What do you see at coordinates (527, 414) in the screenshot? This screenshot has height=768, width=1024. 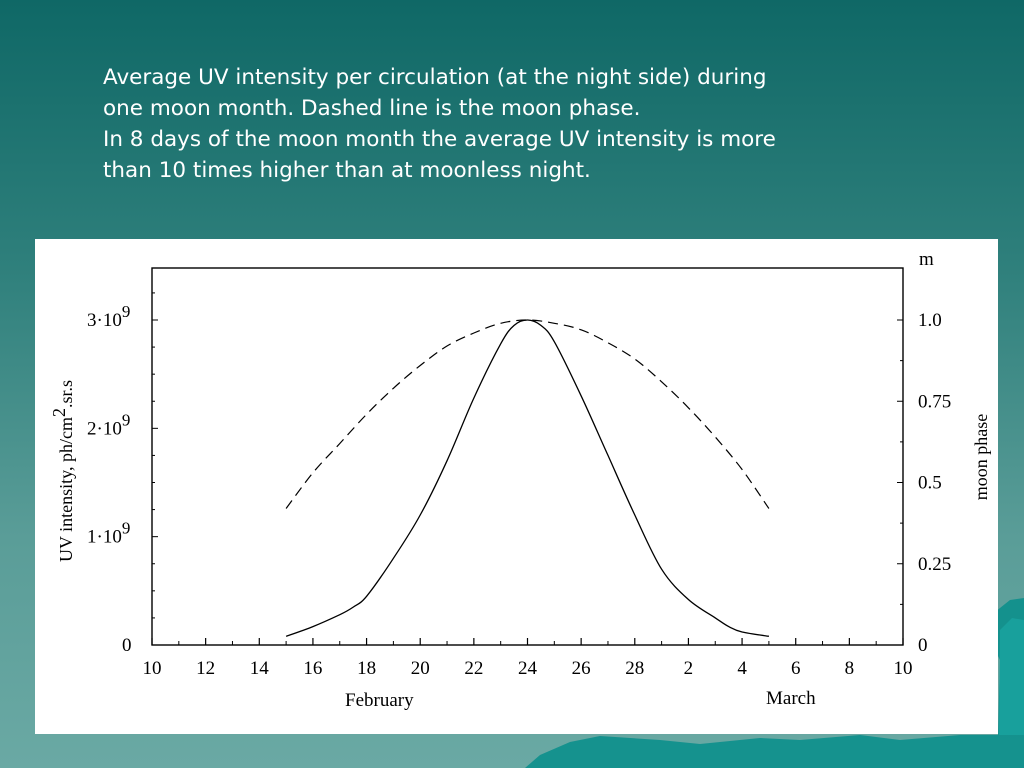 I see `moon-phase-dashed-line` at bounding box center [527, 414].